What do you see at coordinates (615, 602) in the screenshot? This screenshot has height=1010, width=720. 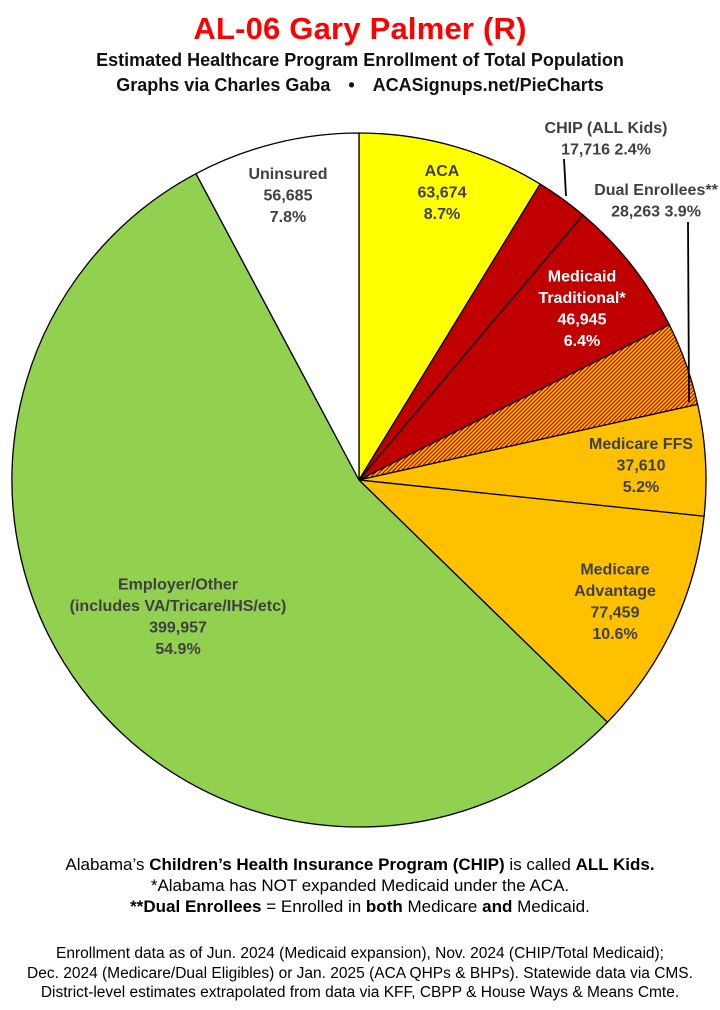 I see `pie-label-medicare-advantage: Medicare Advantage 77,459 10.6%` at bounding box center [615, 602].